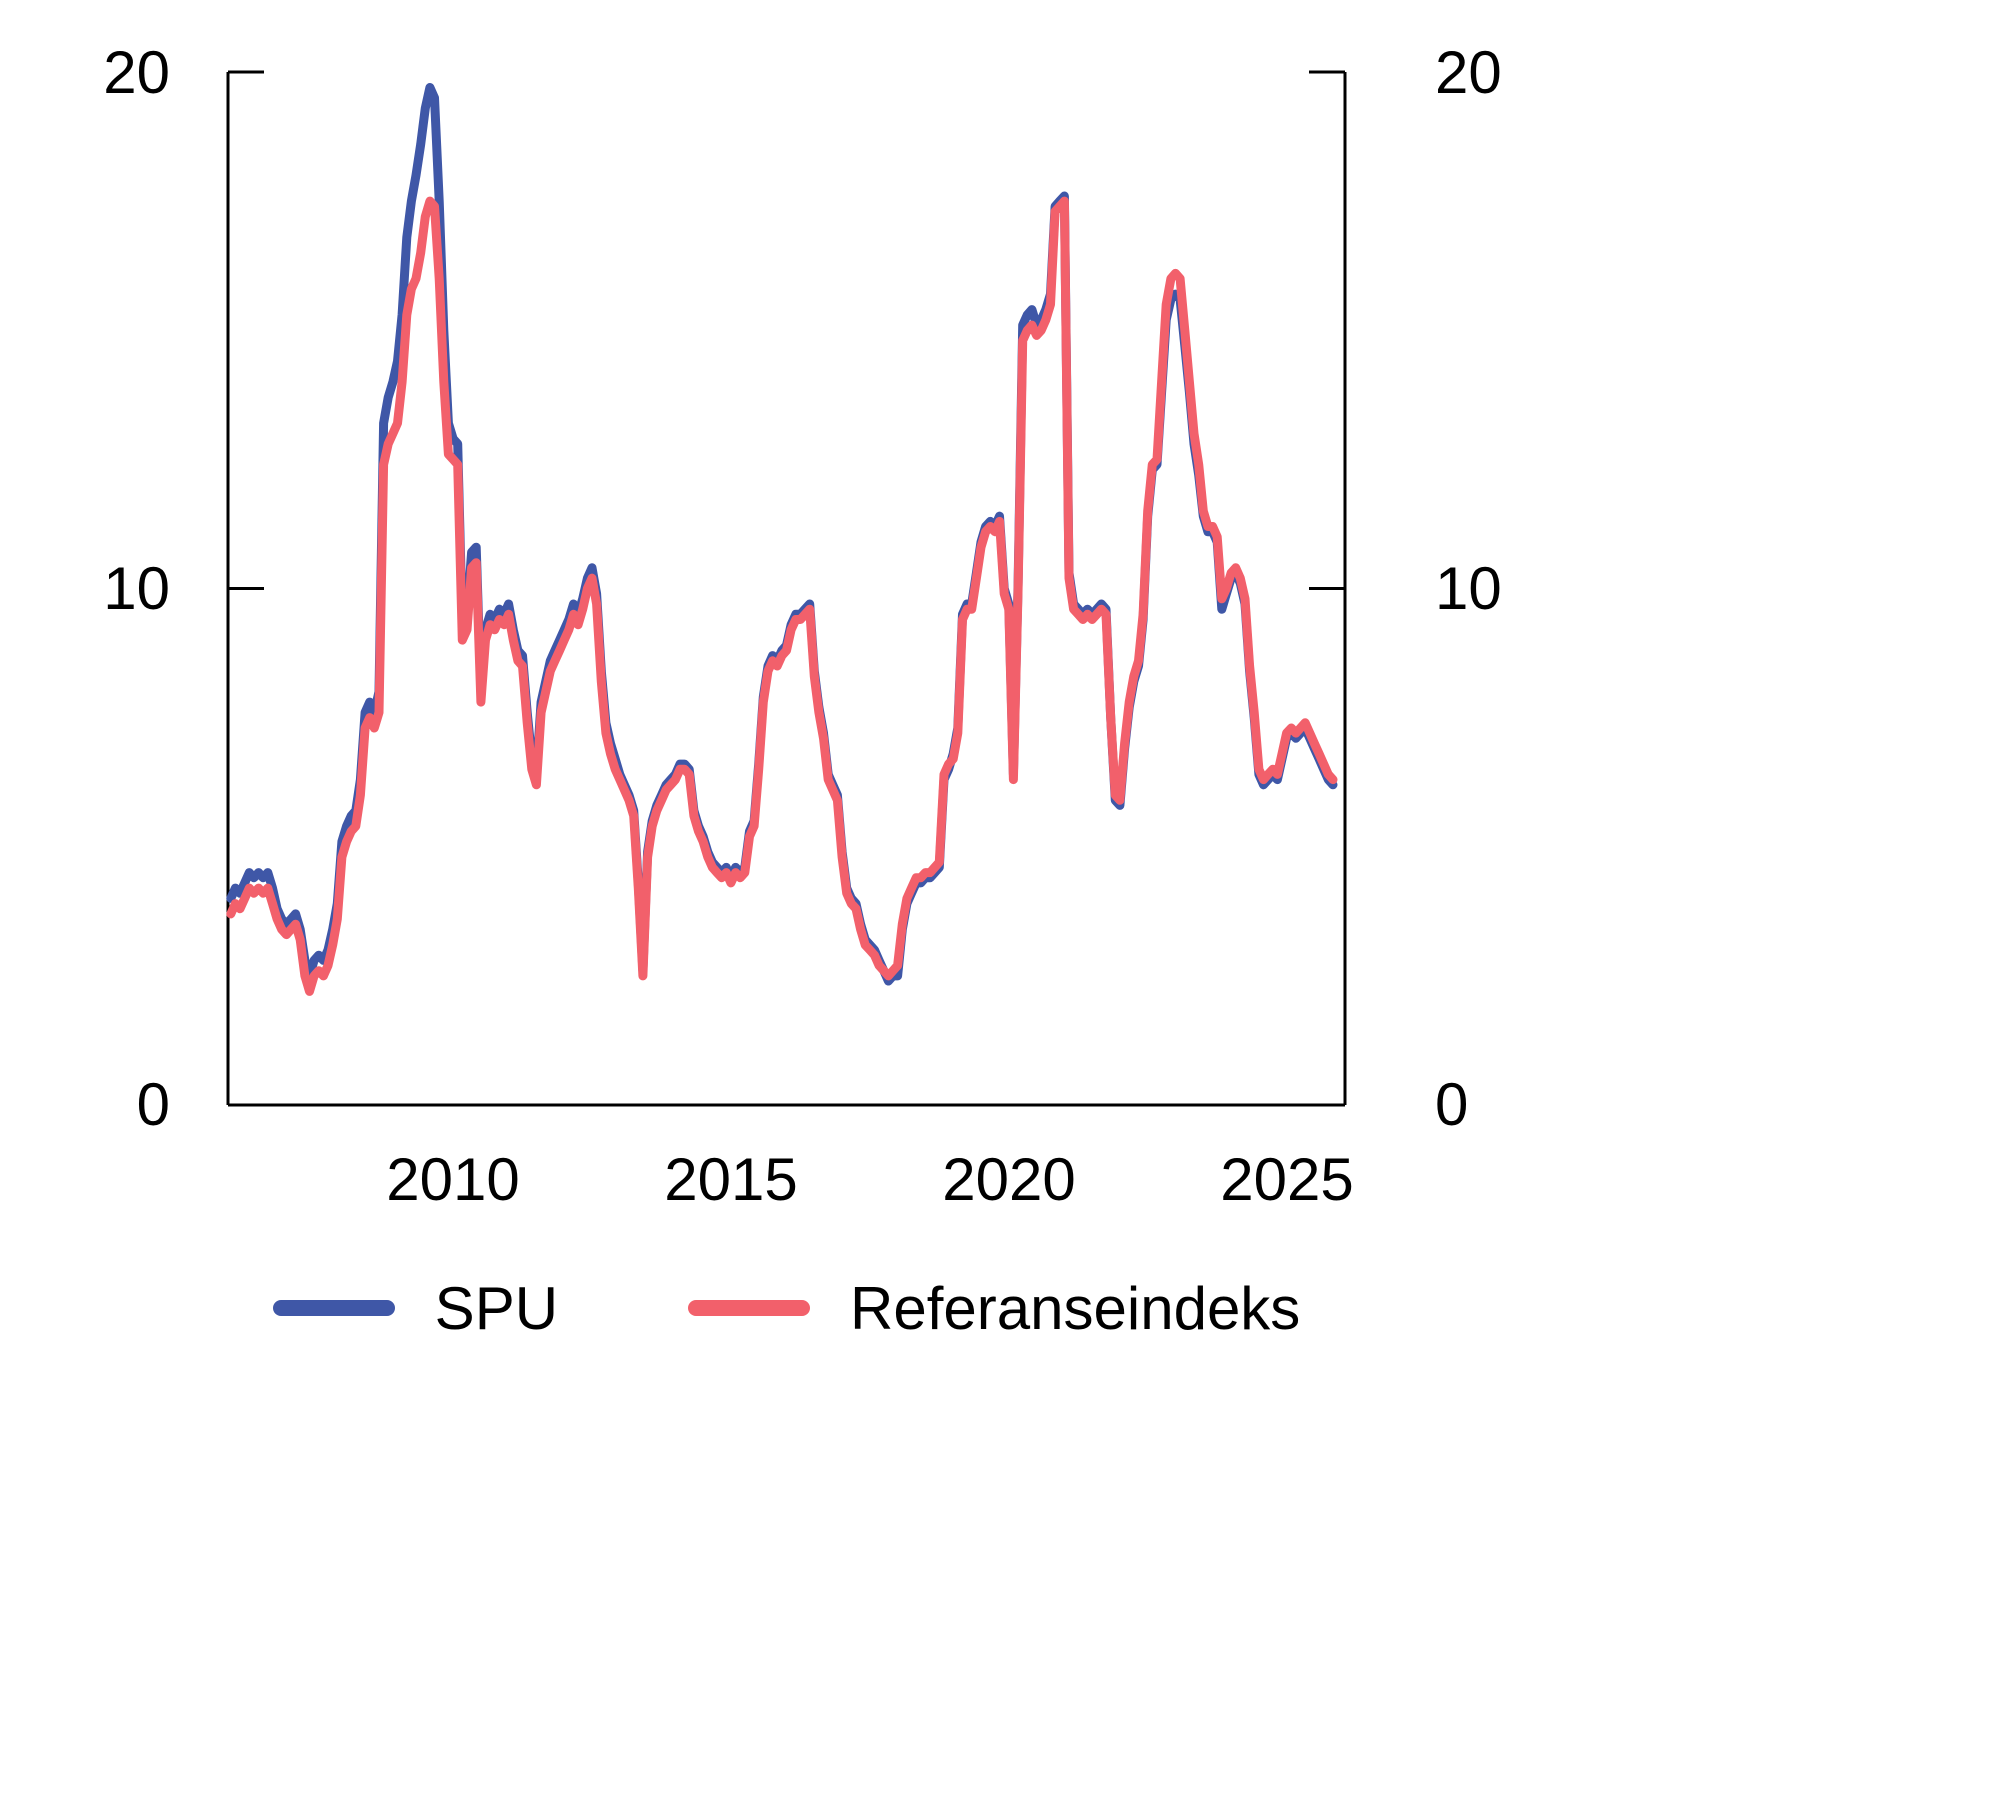  What do you see at coordinates (453, 1179) in the screenshot?
I see `x-axis-label-2010: 2010` at bounding box center [453, 1179].